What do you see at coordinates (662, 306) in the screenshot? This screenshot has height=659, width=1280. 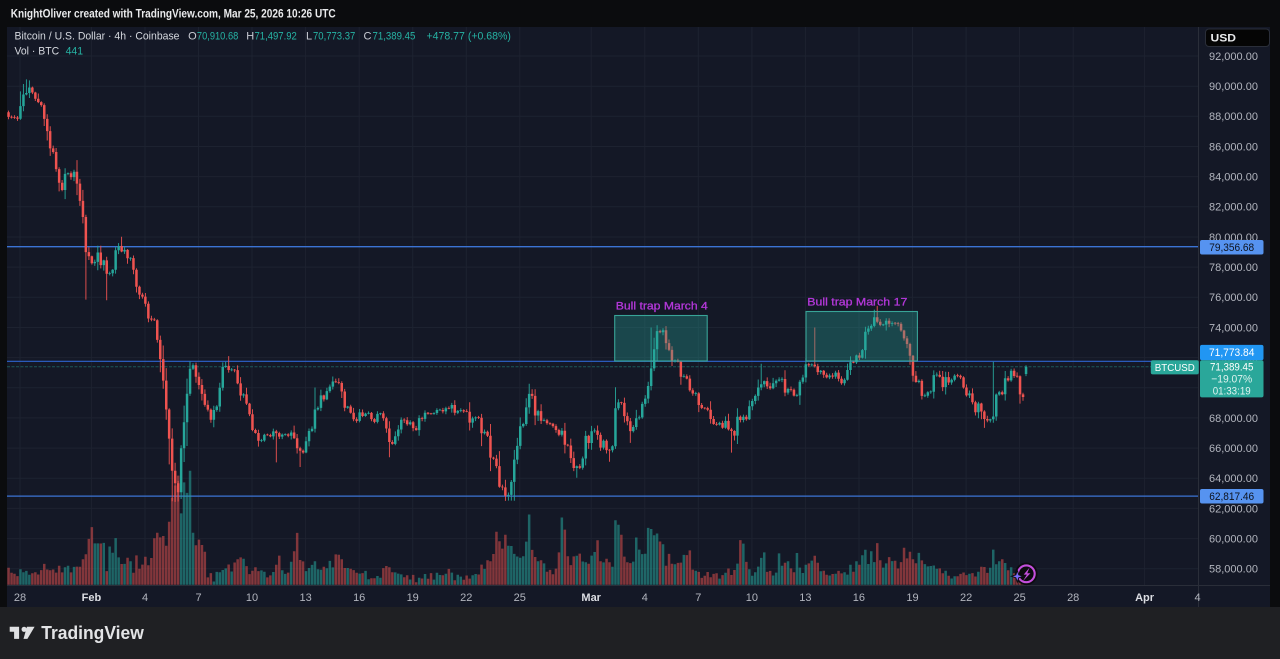 I see `svg-text: Bull trap March 4` at bounding box center [662, 306].